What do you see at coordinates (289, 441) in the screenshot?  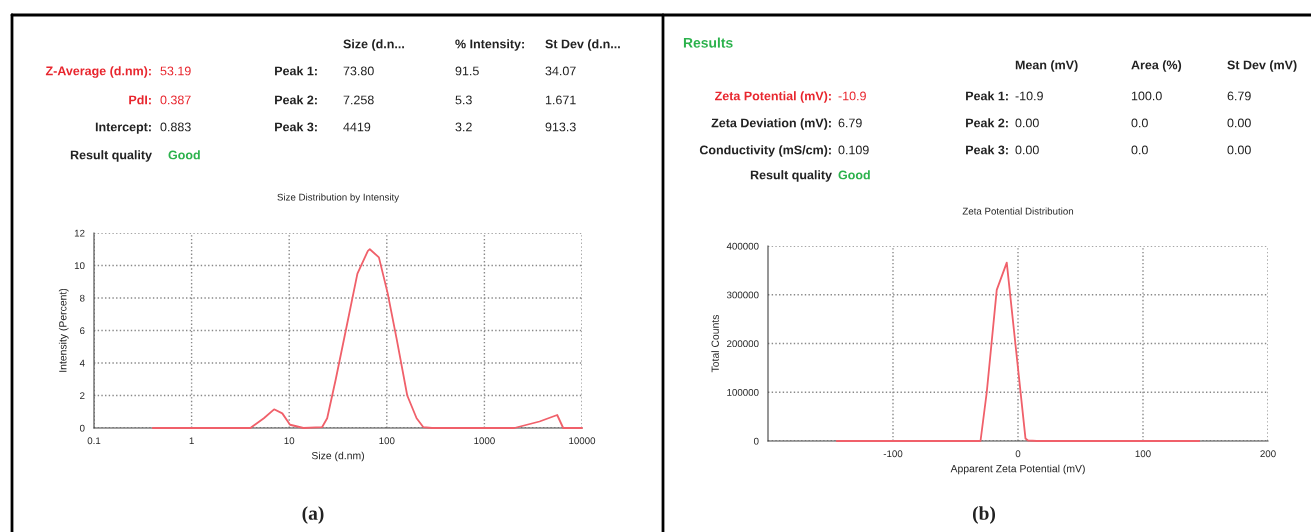 I see `x-tick-label: 10` at bounding box center [289, 441].